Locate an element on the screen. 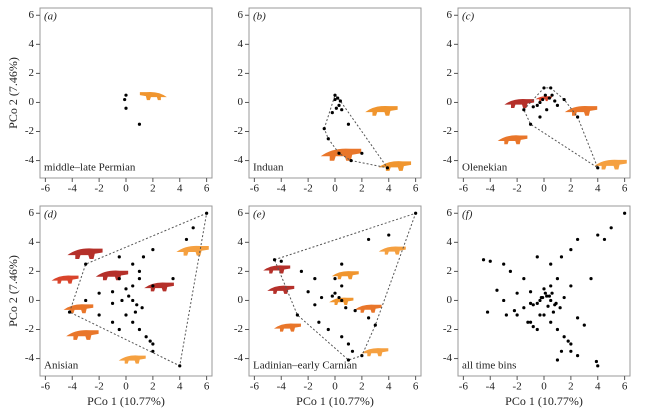 The width and height of the screenshot is (669, 408). panel: -6 -4 -2 0 2 4 6 -4 -2 0 2 4 6 (c) Olenekian is located at coordinates (537, 101).